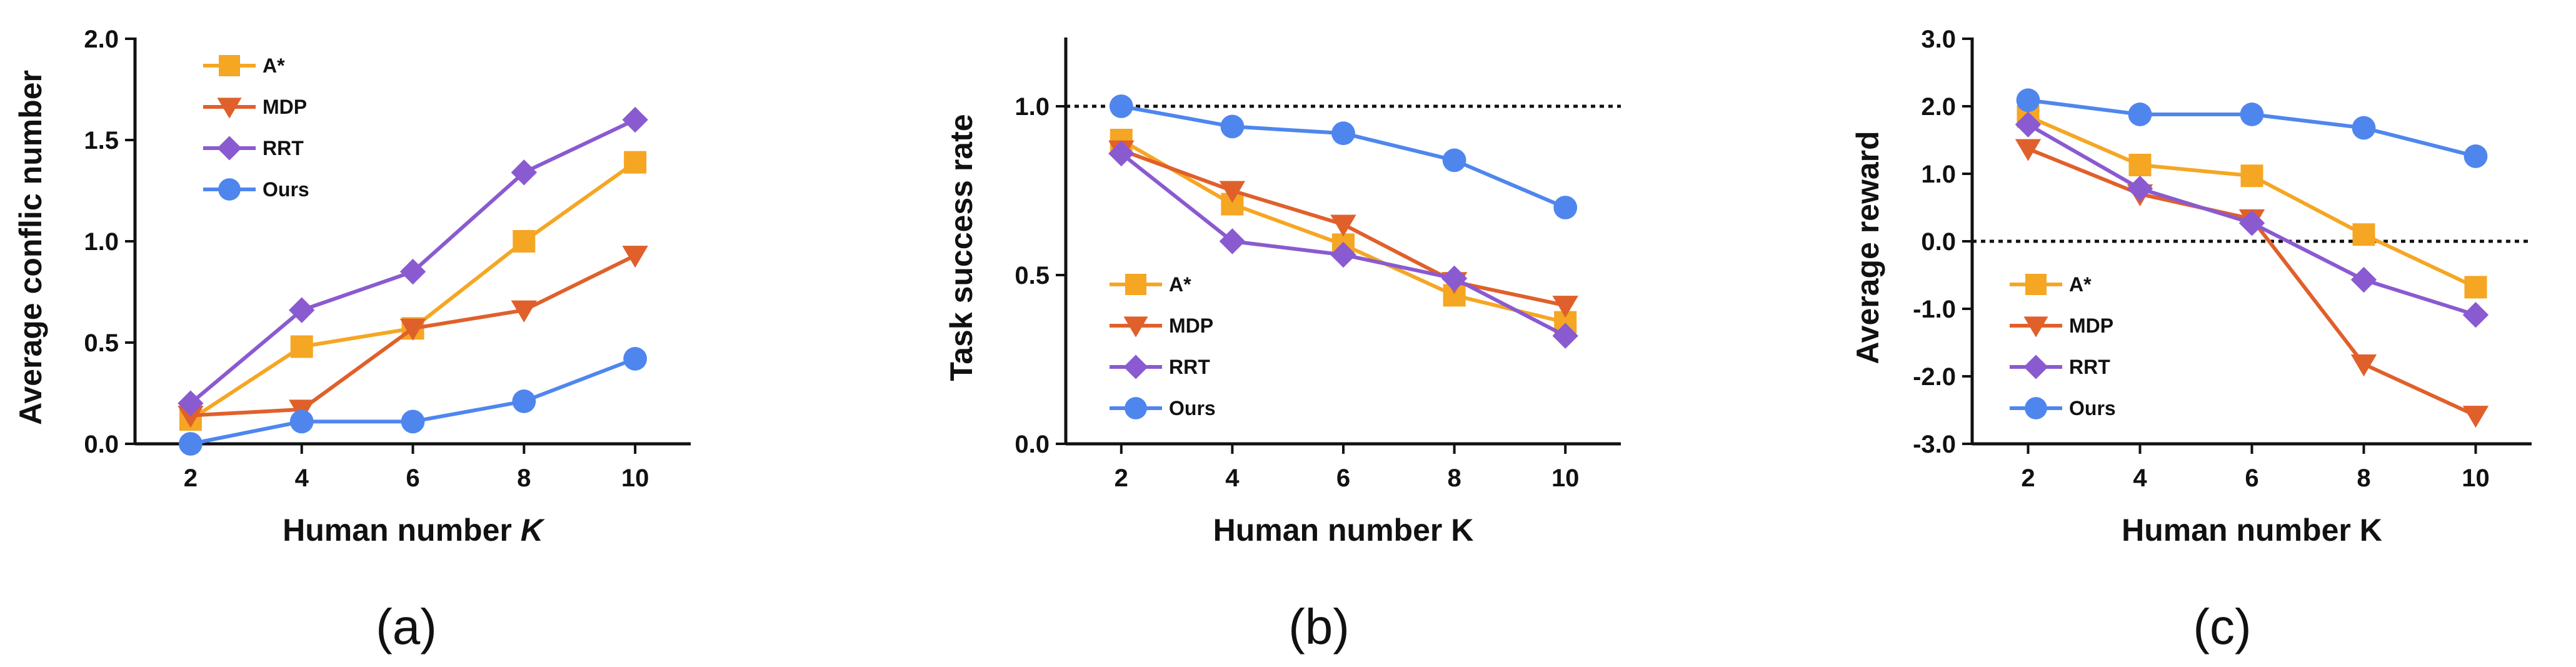 Image resolution: width=2576 pixels, height=667 pixels. Describe the element at coordinates (1934, 444) in the screenshot. I see `y-tick-label: -3.0` at that location.